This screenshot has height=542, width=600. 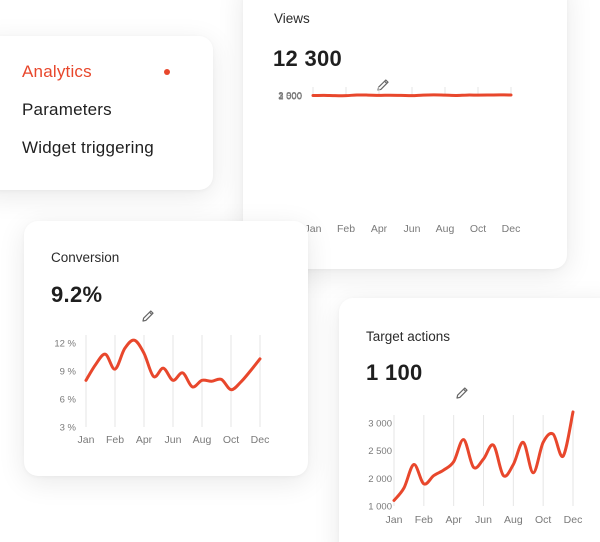 I want to click on y-tick-label: 12 %, so click(x=65, y=344).